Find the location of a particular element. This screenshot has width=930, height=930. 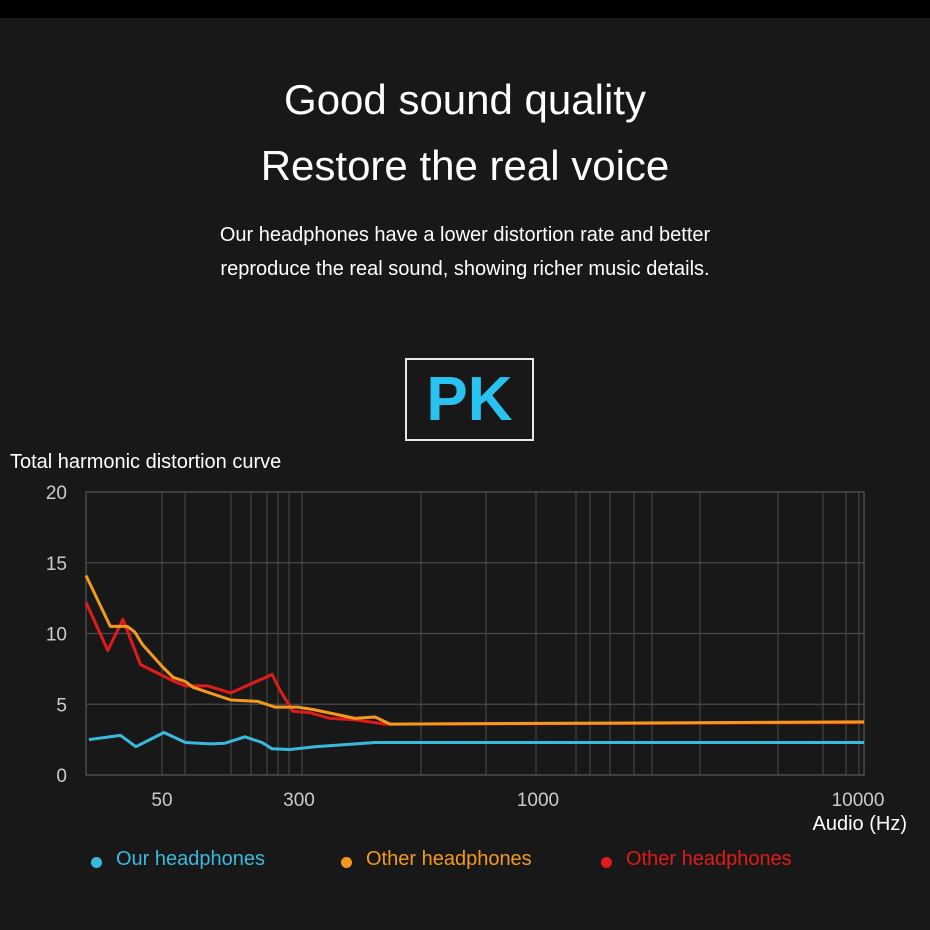

x-tick-label: 50 is located at coordinates (161, 800).